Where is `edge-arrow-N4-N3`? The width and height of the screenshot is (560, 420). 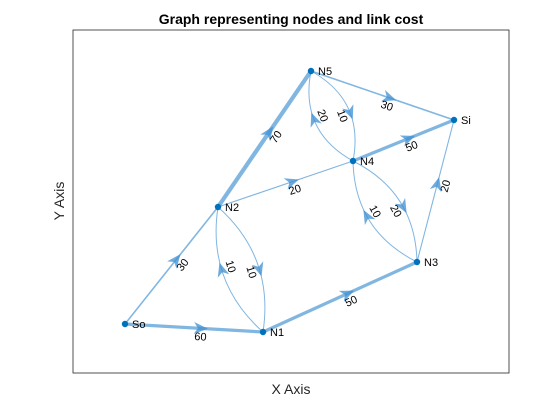
edge-arrow-N4-N3 is located at coordinates (400, 205).